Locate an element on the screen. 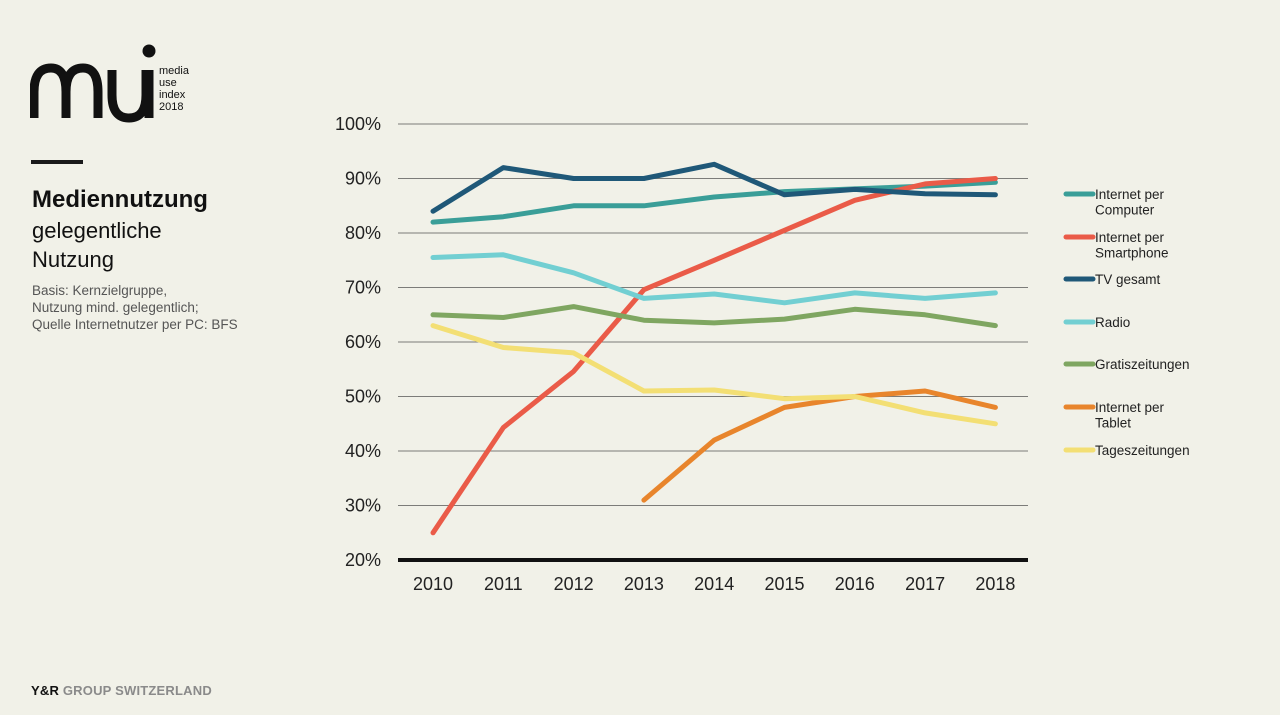  y-tick-label: 70% is located at coordinates (363, 288).